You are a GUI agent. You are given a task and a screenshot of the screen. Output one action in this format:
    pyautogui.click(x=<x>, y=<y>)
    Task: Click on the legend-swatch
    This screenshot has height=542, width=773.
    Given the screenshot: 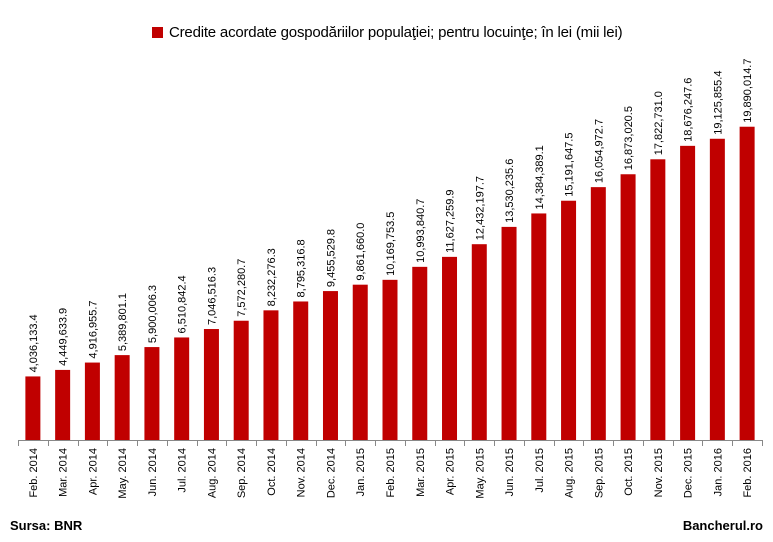 What is the action you would take?
    pyautogui.click(x=157, y=32)
    